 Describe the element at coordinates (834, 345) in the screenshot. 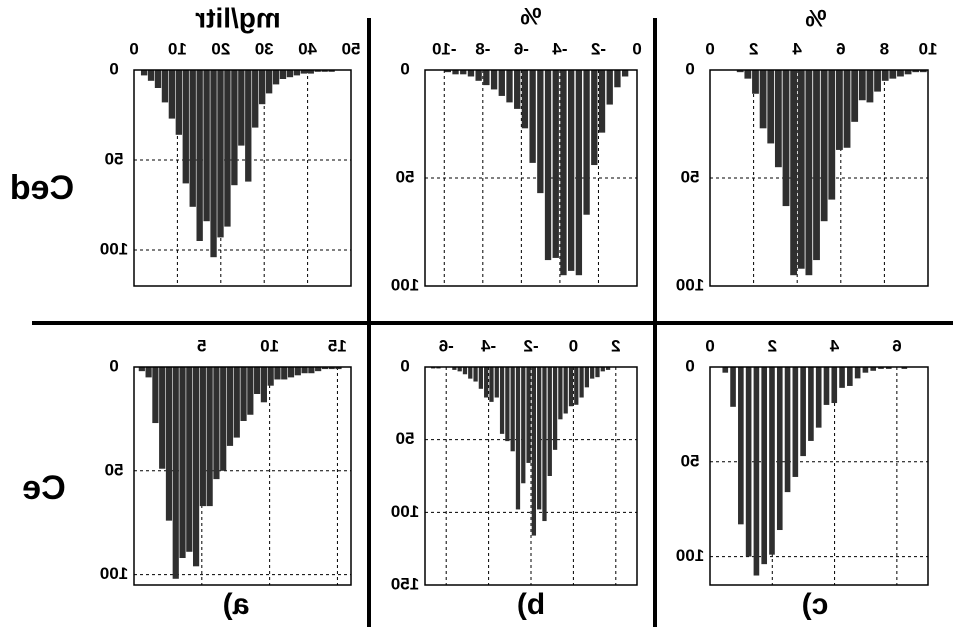

I see `x-tick-label: 4` at that location.